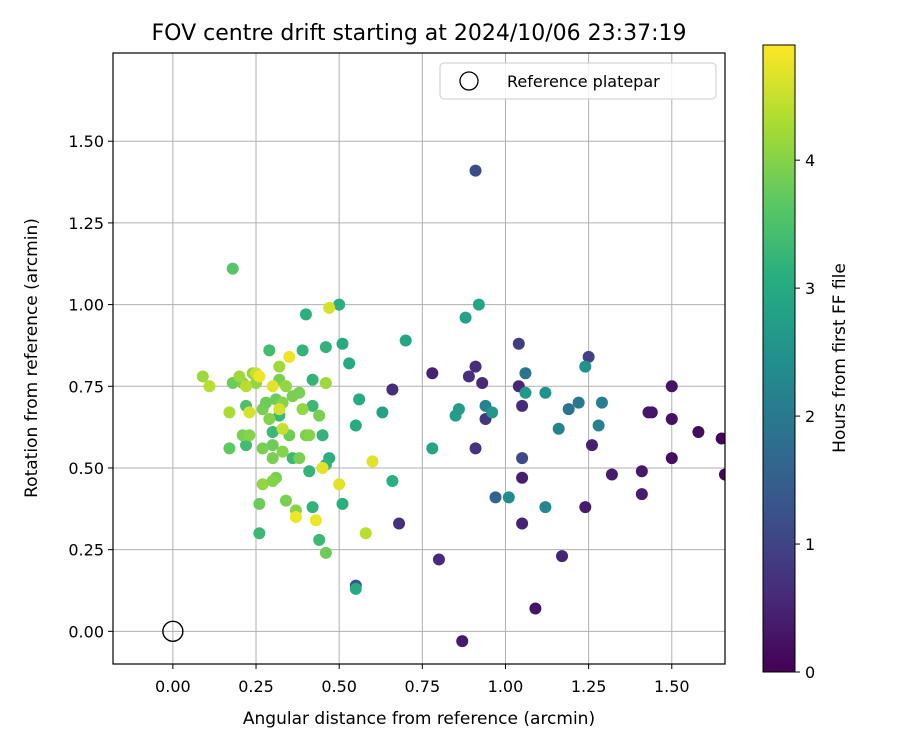 This screenshot has width=900, height=750. Describe the element at coordinates (86, 223) in the screenshot. I see `y-tick-label: 1.25` at that location.